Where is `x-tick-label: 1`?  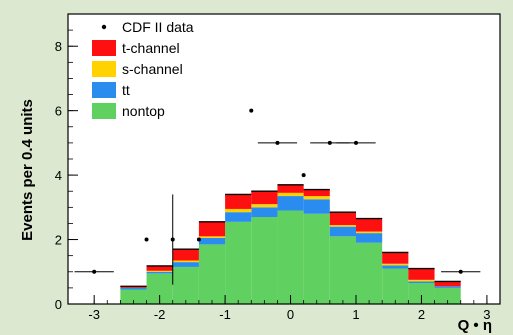 x-tick-label: 1 is located at coordinates (355, 314).